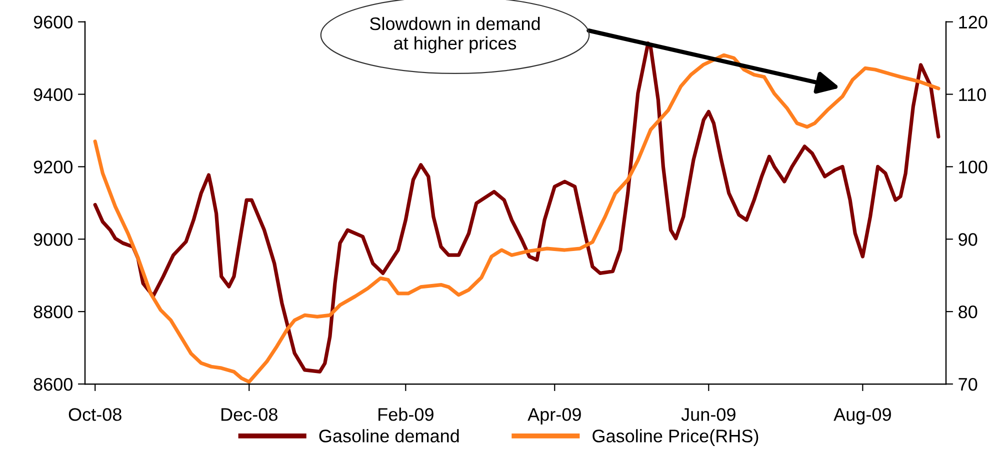 The height and width of the screenshot is (455, 1000). Describe the element at coordinates (972, 94) in the screenshot. I see `y2-tick-label: 110` at that location.